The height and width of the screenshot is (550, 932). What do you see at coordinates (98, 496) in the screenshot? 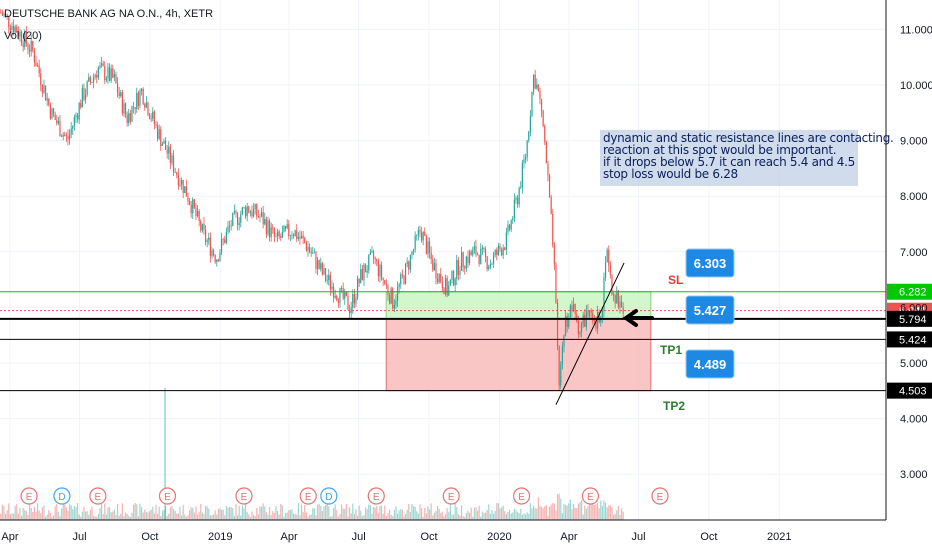
I see `event-marker` at bounding box center [98, 496].